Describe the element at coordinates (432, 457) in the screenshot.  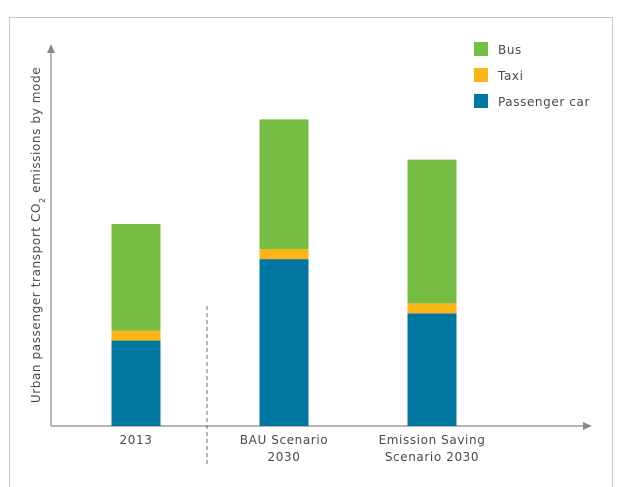
I see `x-tick-label-2-1: Scenario 2030` at that location.